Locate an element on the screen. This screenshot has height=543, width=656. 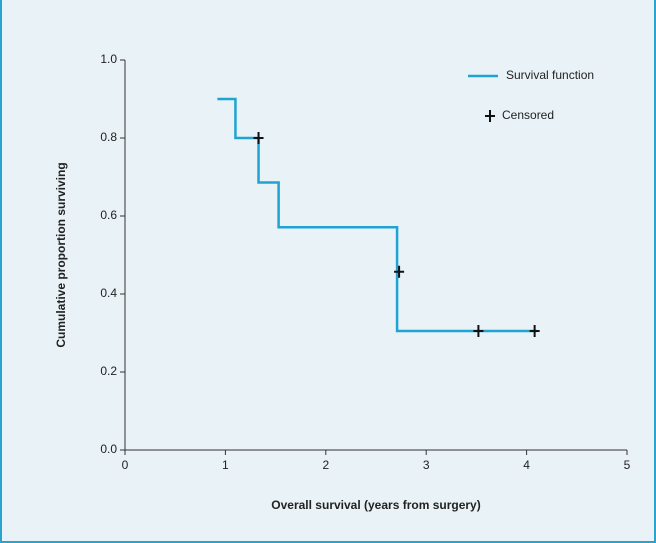
legend-label: Censored is located at coordinates (528, 115).